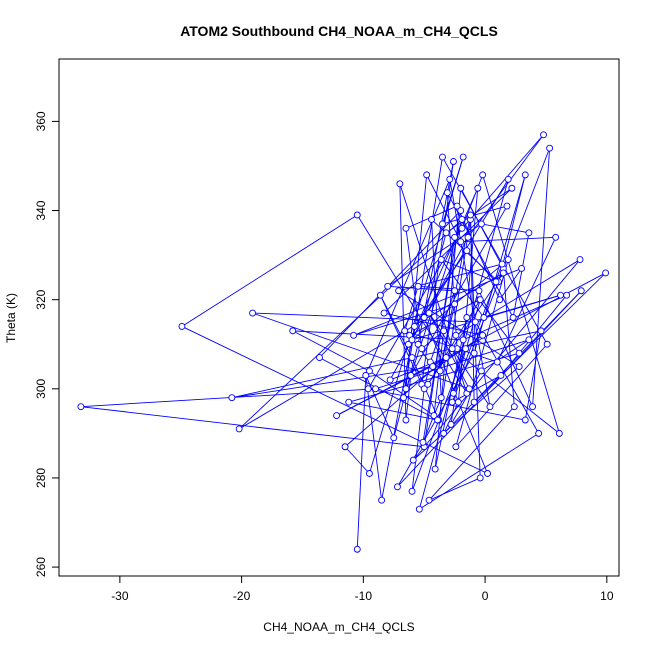 The width and height of the screenshot is (650, 650). I want to click on y-tick-label: 320, so click(41, 299).